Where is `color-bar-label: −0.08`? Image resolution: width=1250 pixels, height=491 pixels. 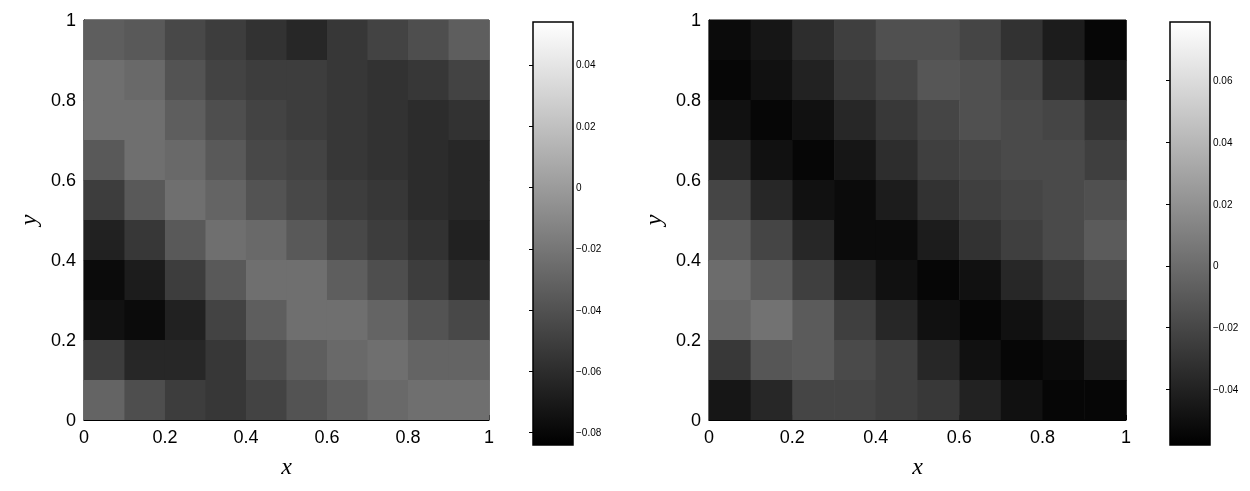 color-bar-label: −0.08 is located at coordinates (589, 433).